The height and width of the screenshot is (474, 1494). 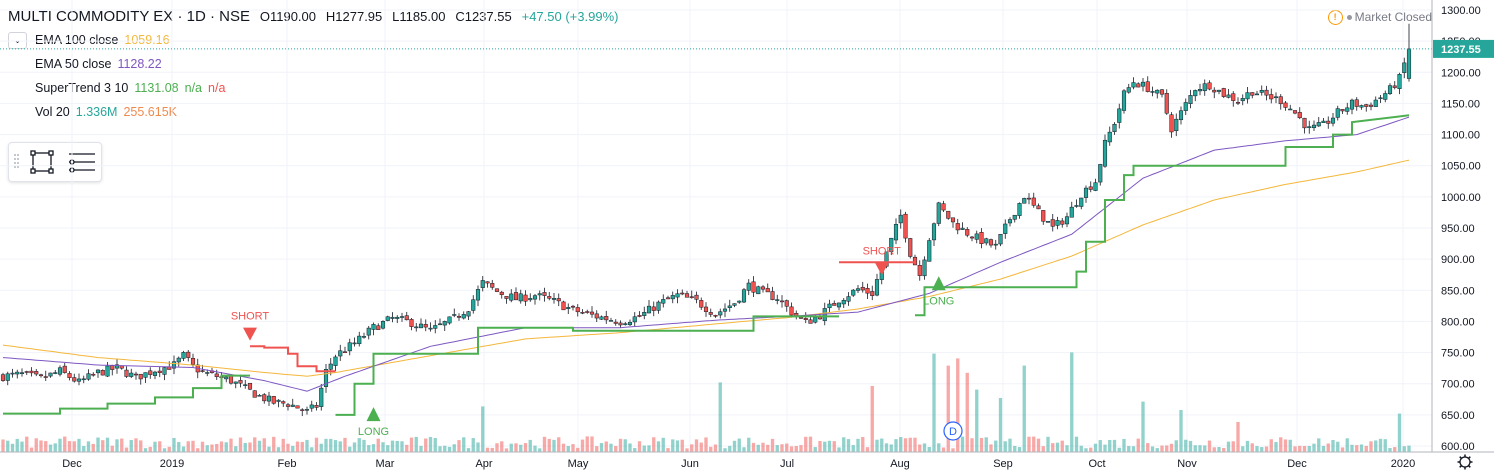 I want to click on rectangle-tool-icon, so click(x=42, y=162).